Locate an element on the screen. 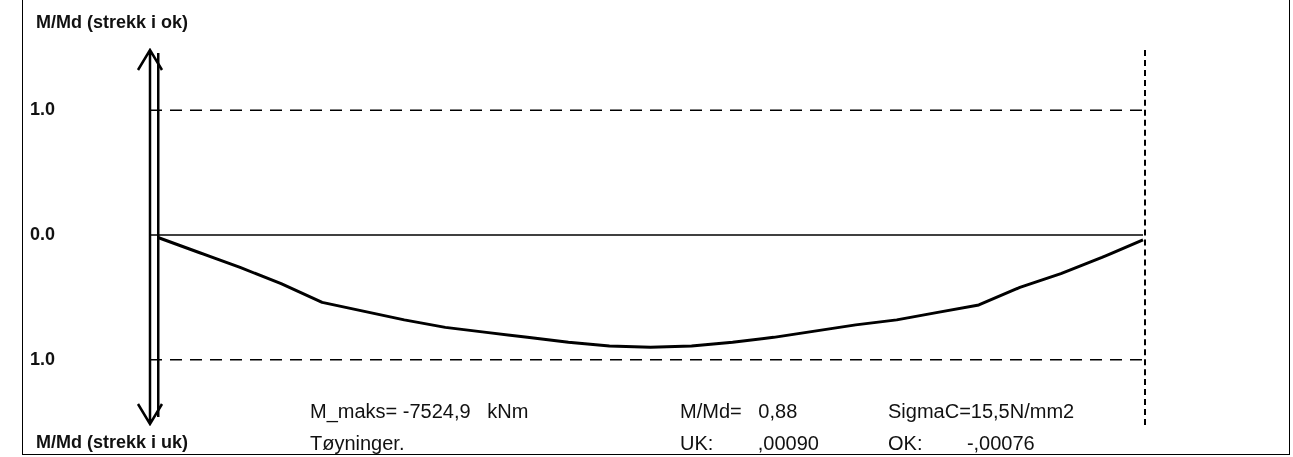 The height and width of the screenshot is (457, 1293). y-tick-label: 0.0 is located at coordinates (43, 233).